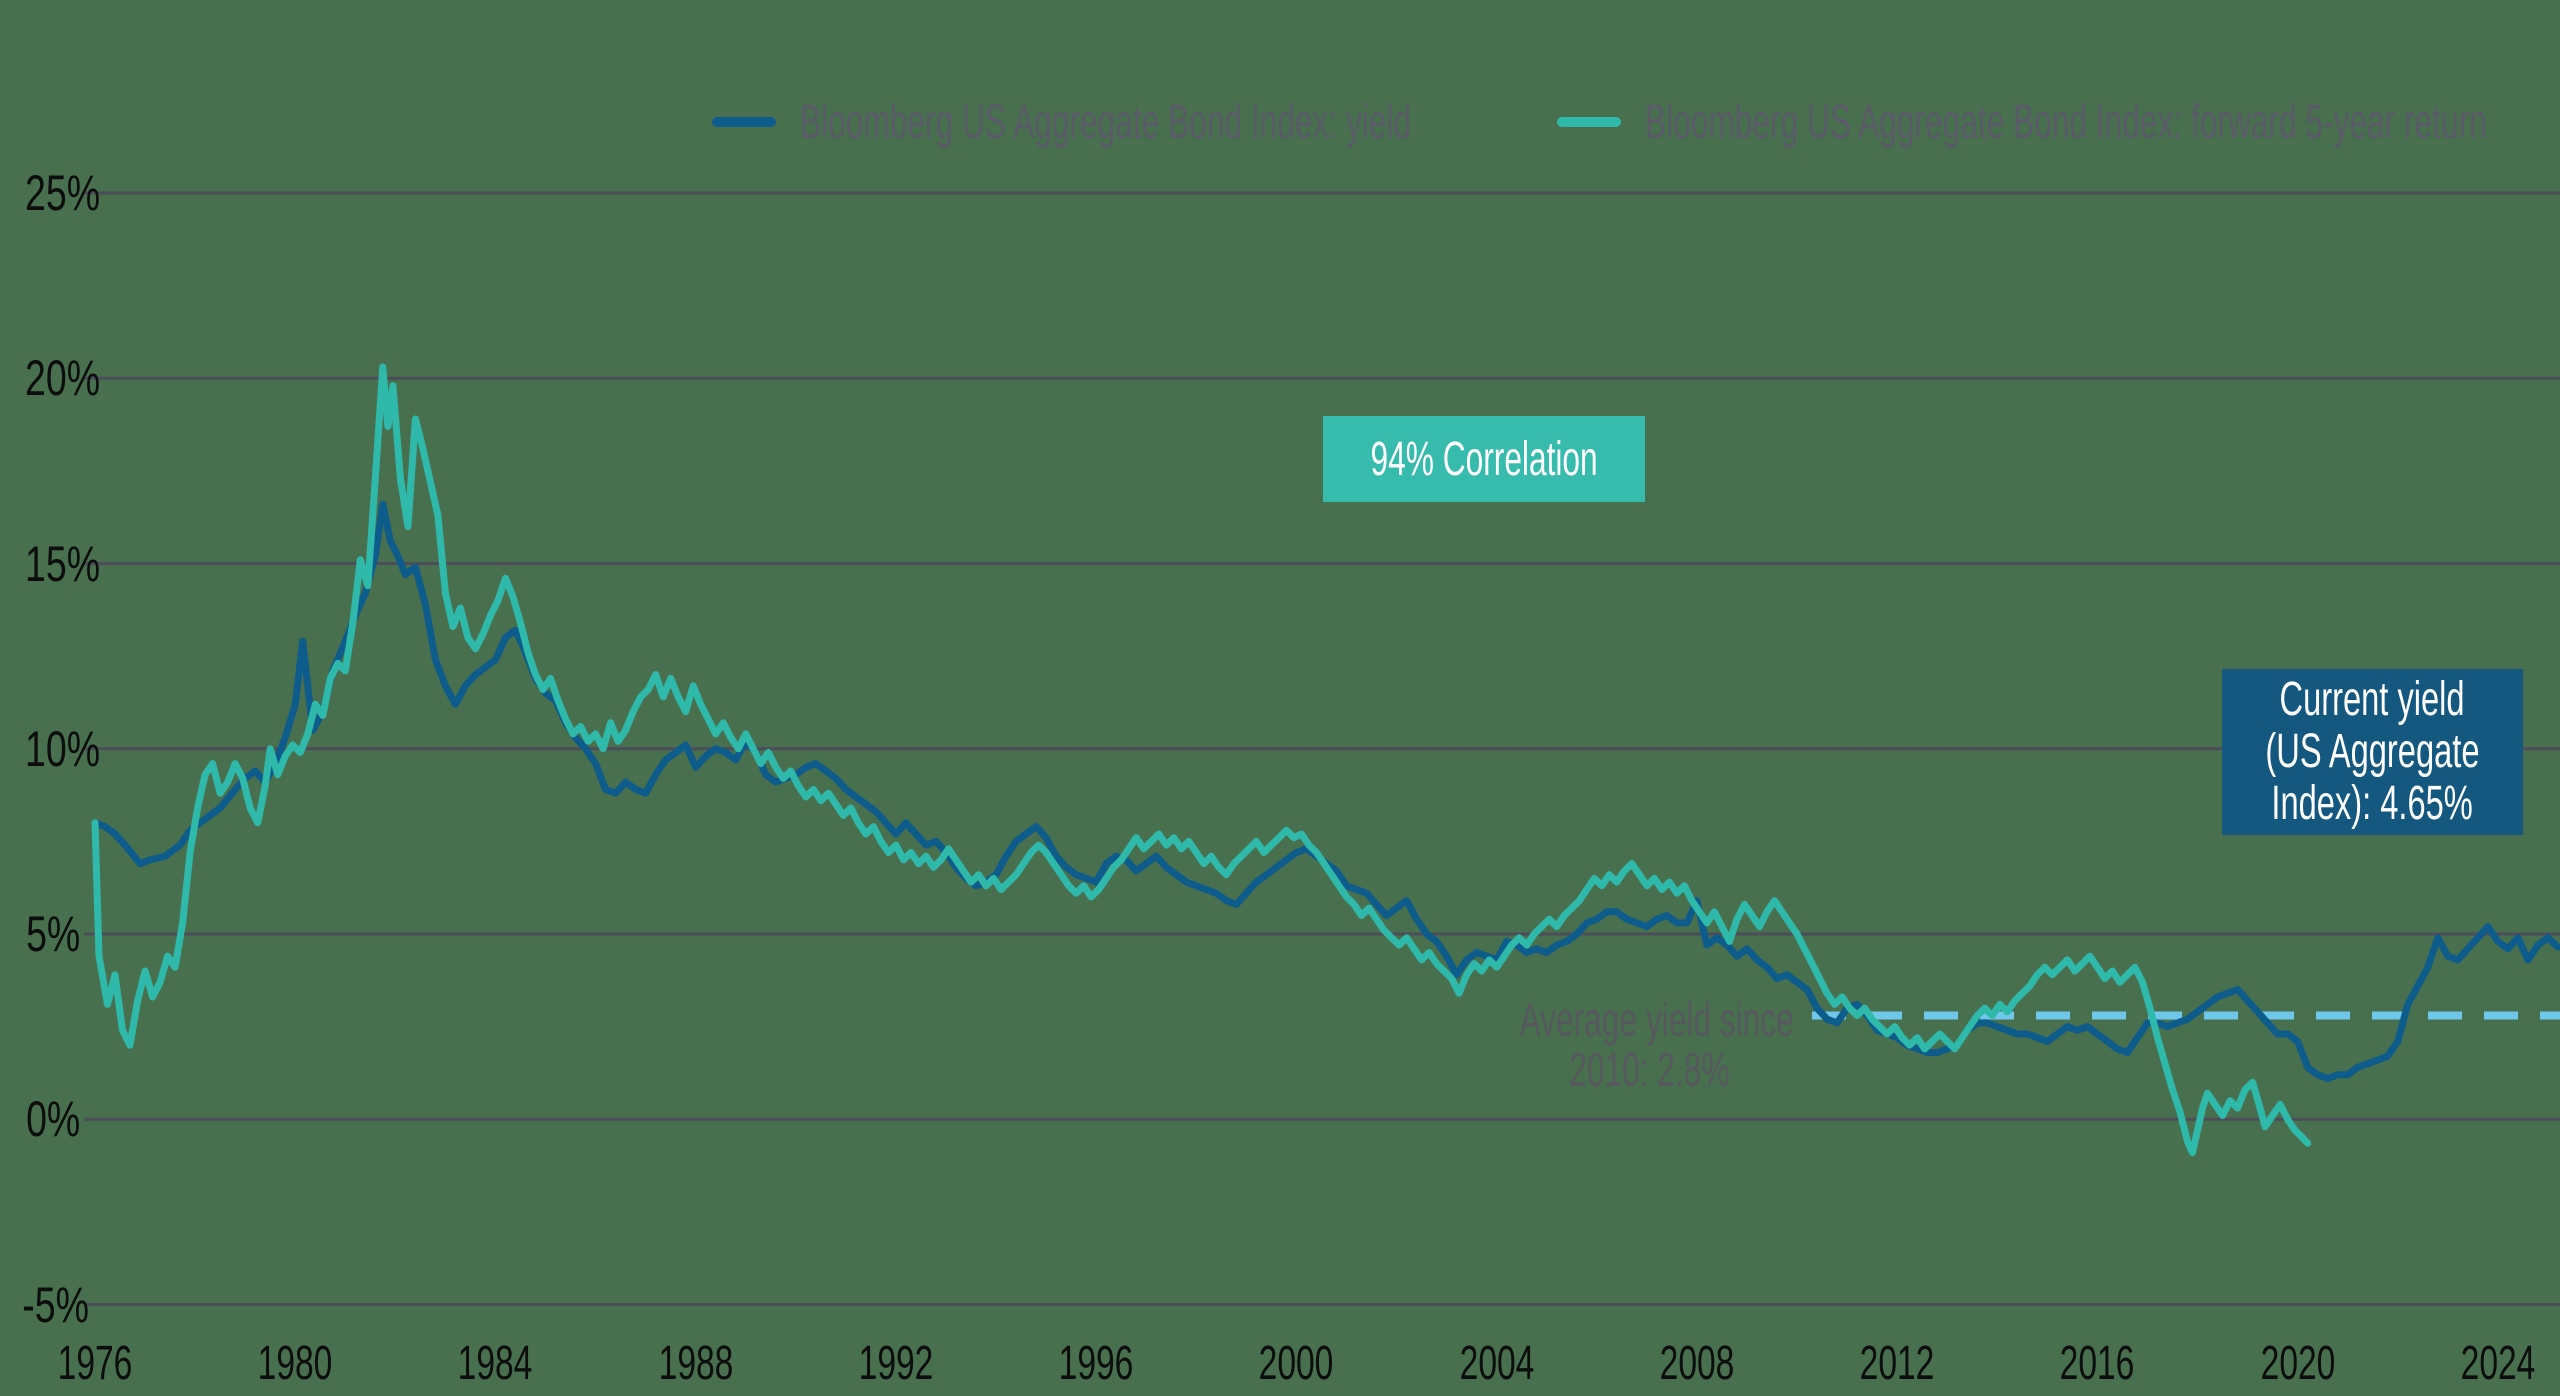 This screenshot has width=2560, height=1396. What do you see at coordinates (495, 1363) in the screenshot?
I see `x-axis-tick-label: 1984` at bounding box center [495, 1363].